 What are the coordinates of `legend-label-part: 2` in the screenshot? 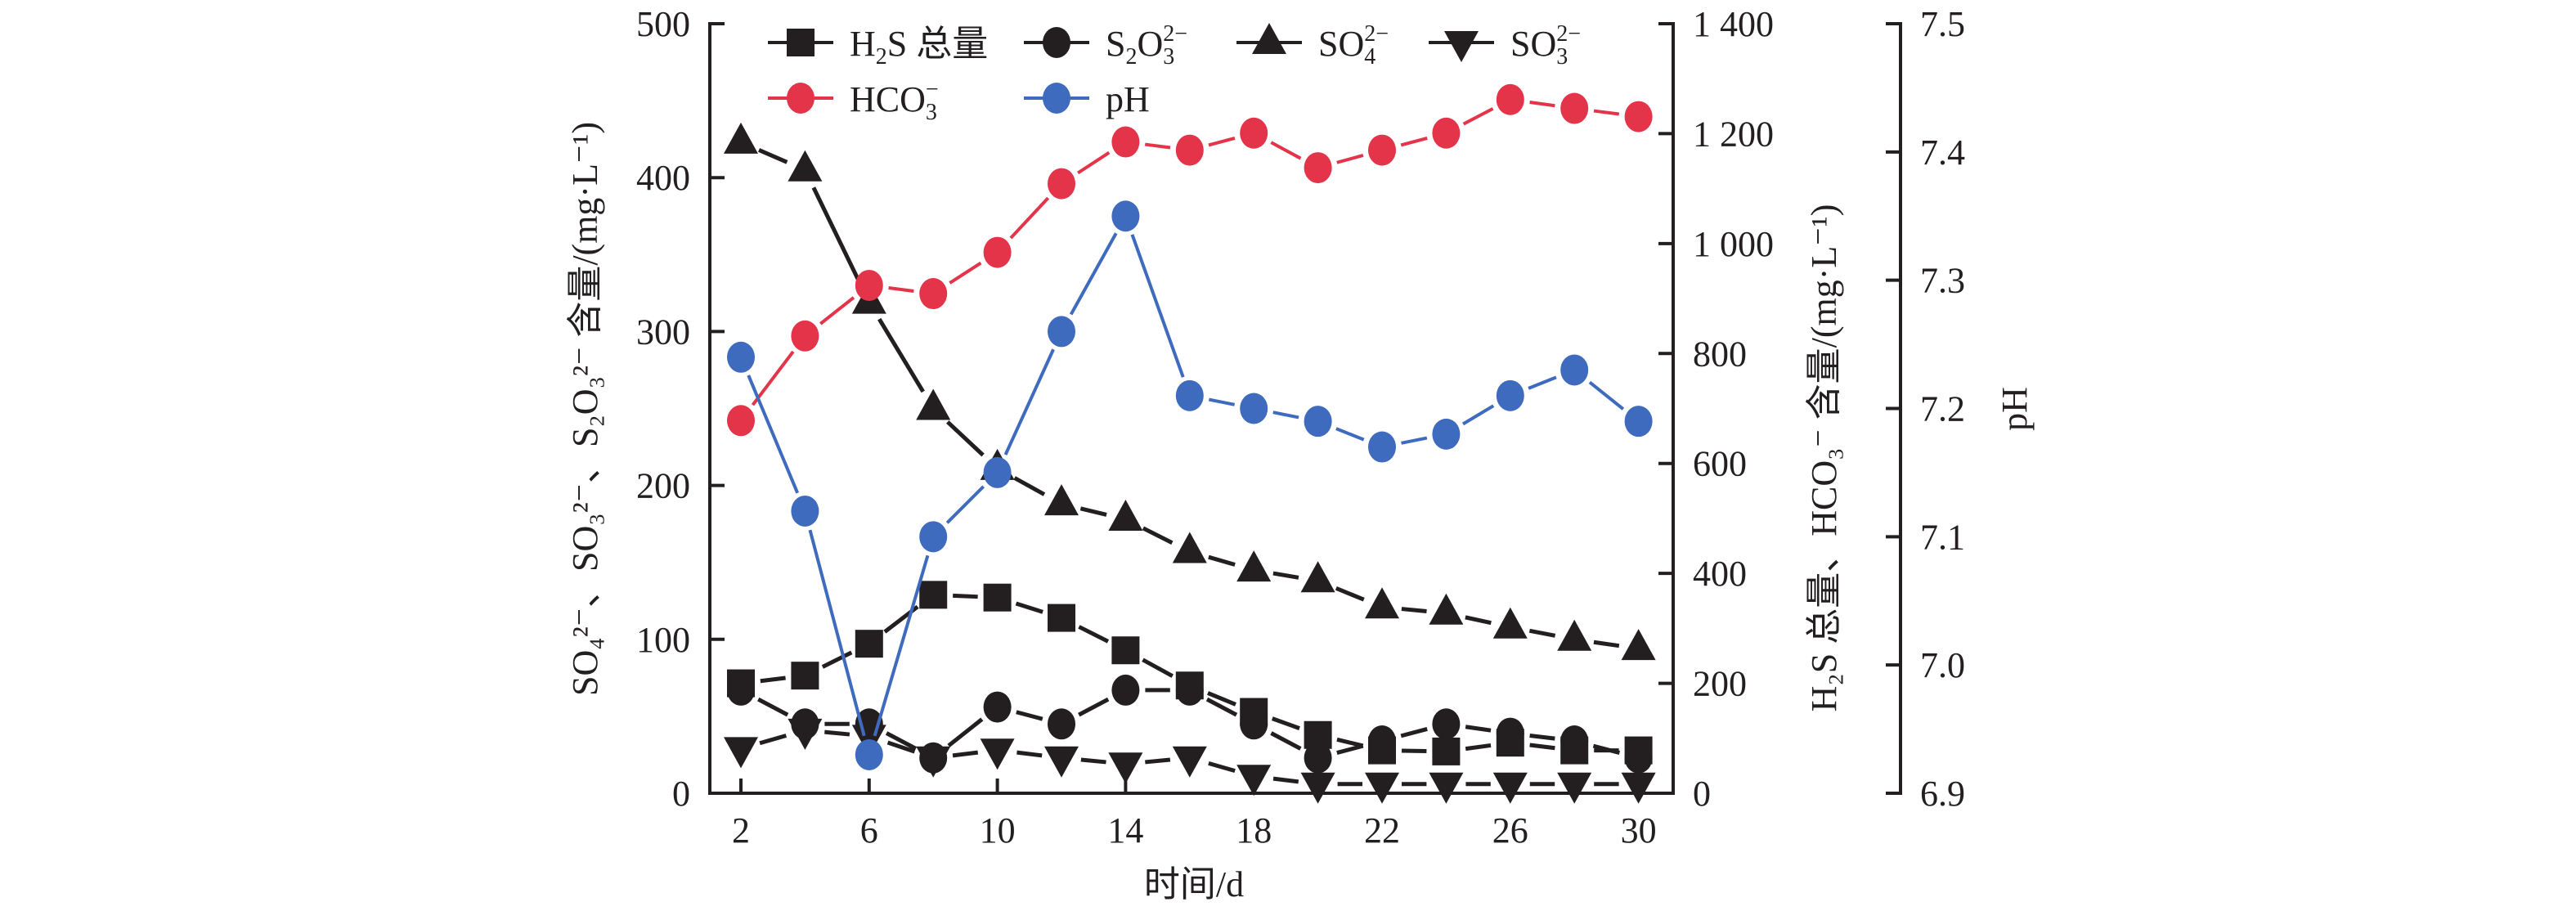 It's located at (882, 57).